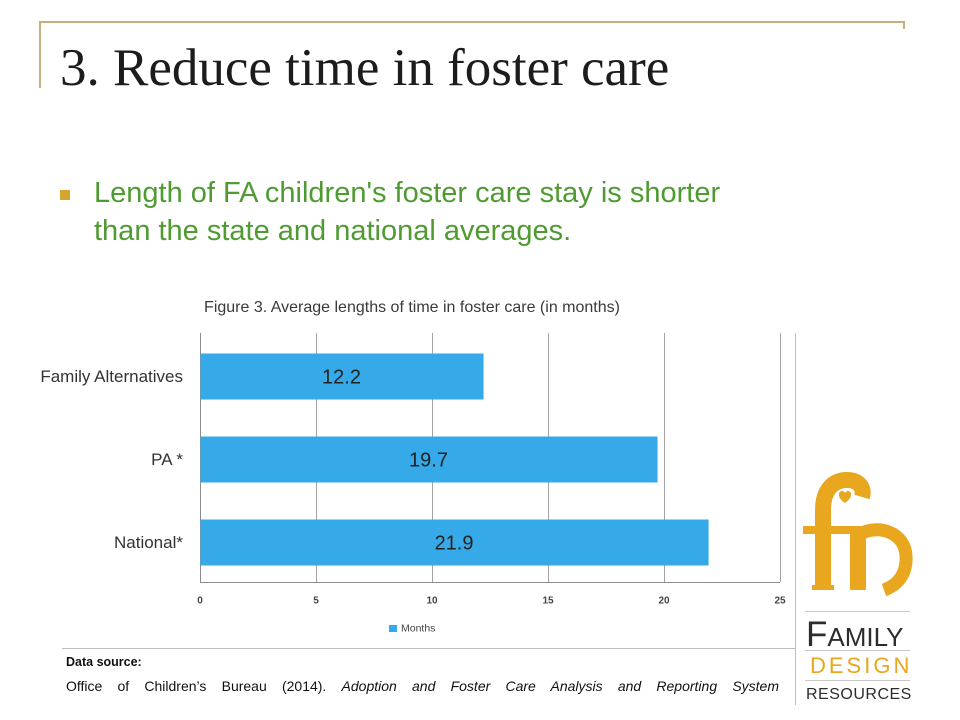 The height and width of the screenshot is (720, 960). I want to click on logo-rule-middle, so click(857, 650).